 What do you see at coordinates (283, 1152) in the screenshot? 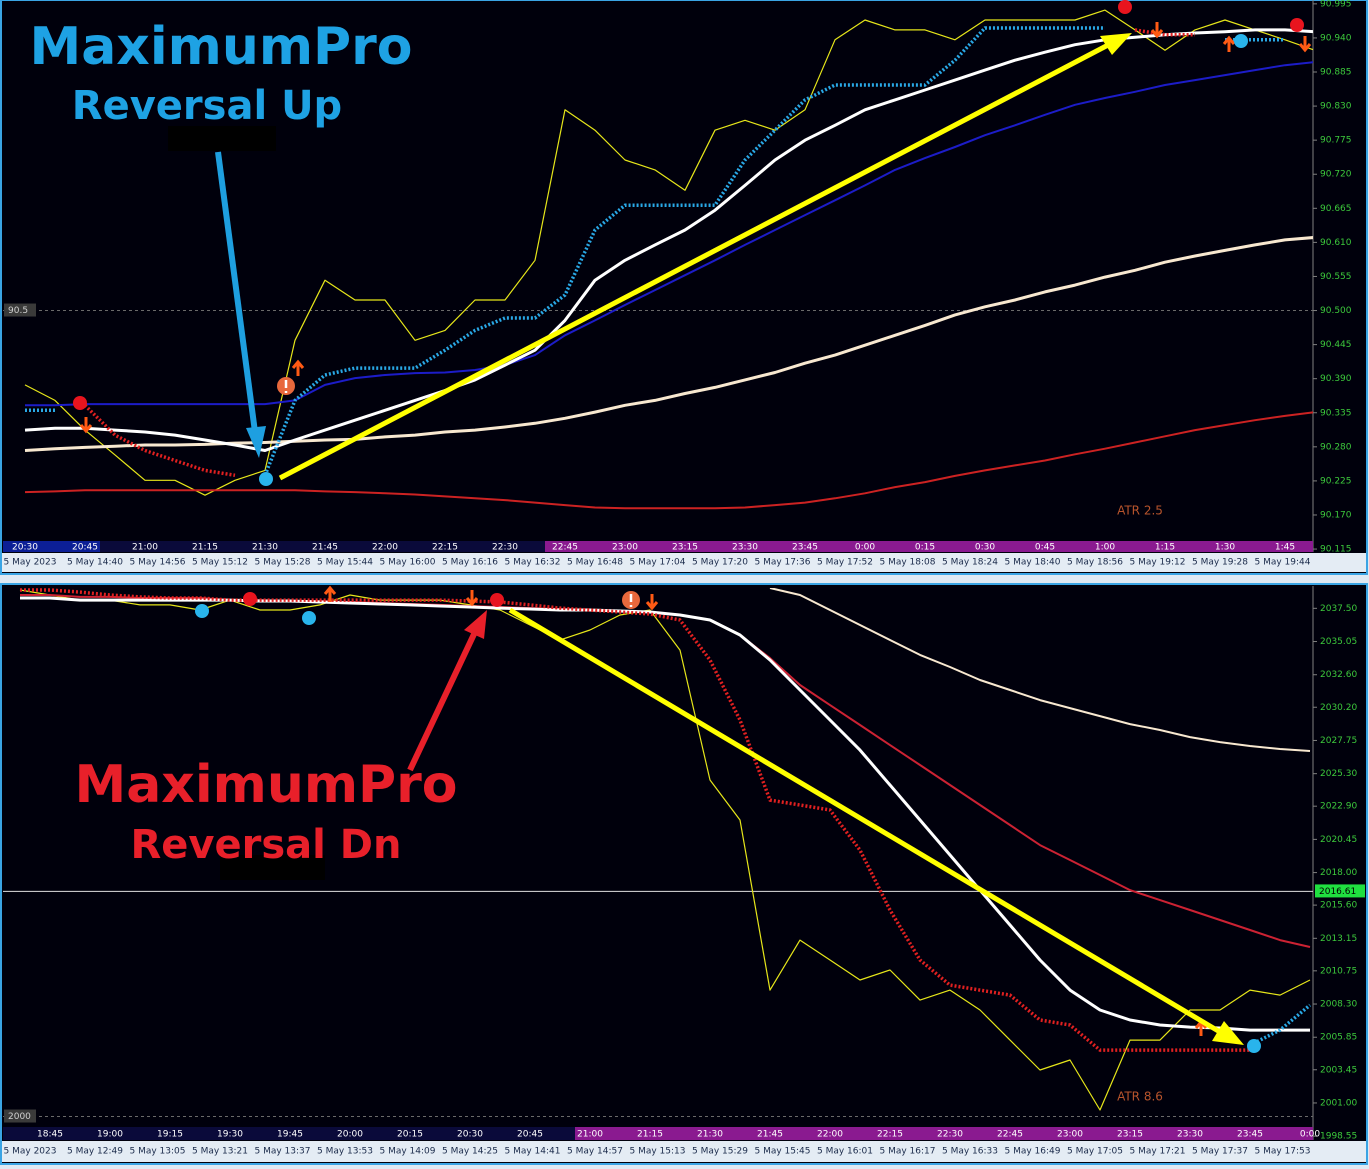
I see `date-label: 5 May 13:37` at bounding box center [283, 1152].